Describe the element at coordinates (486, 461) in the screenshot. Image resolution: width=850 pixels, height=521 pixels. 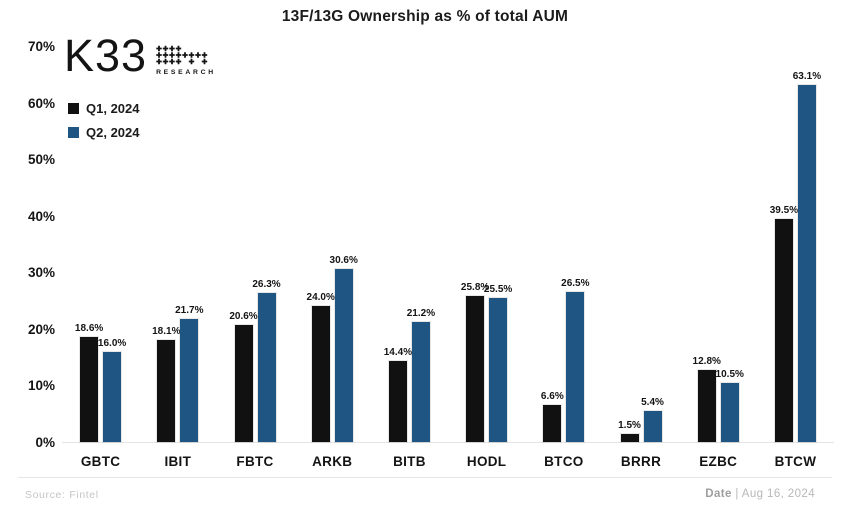
I see `category-label: HODL` at that location.